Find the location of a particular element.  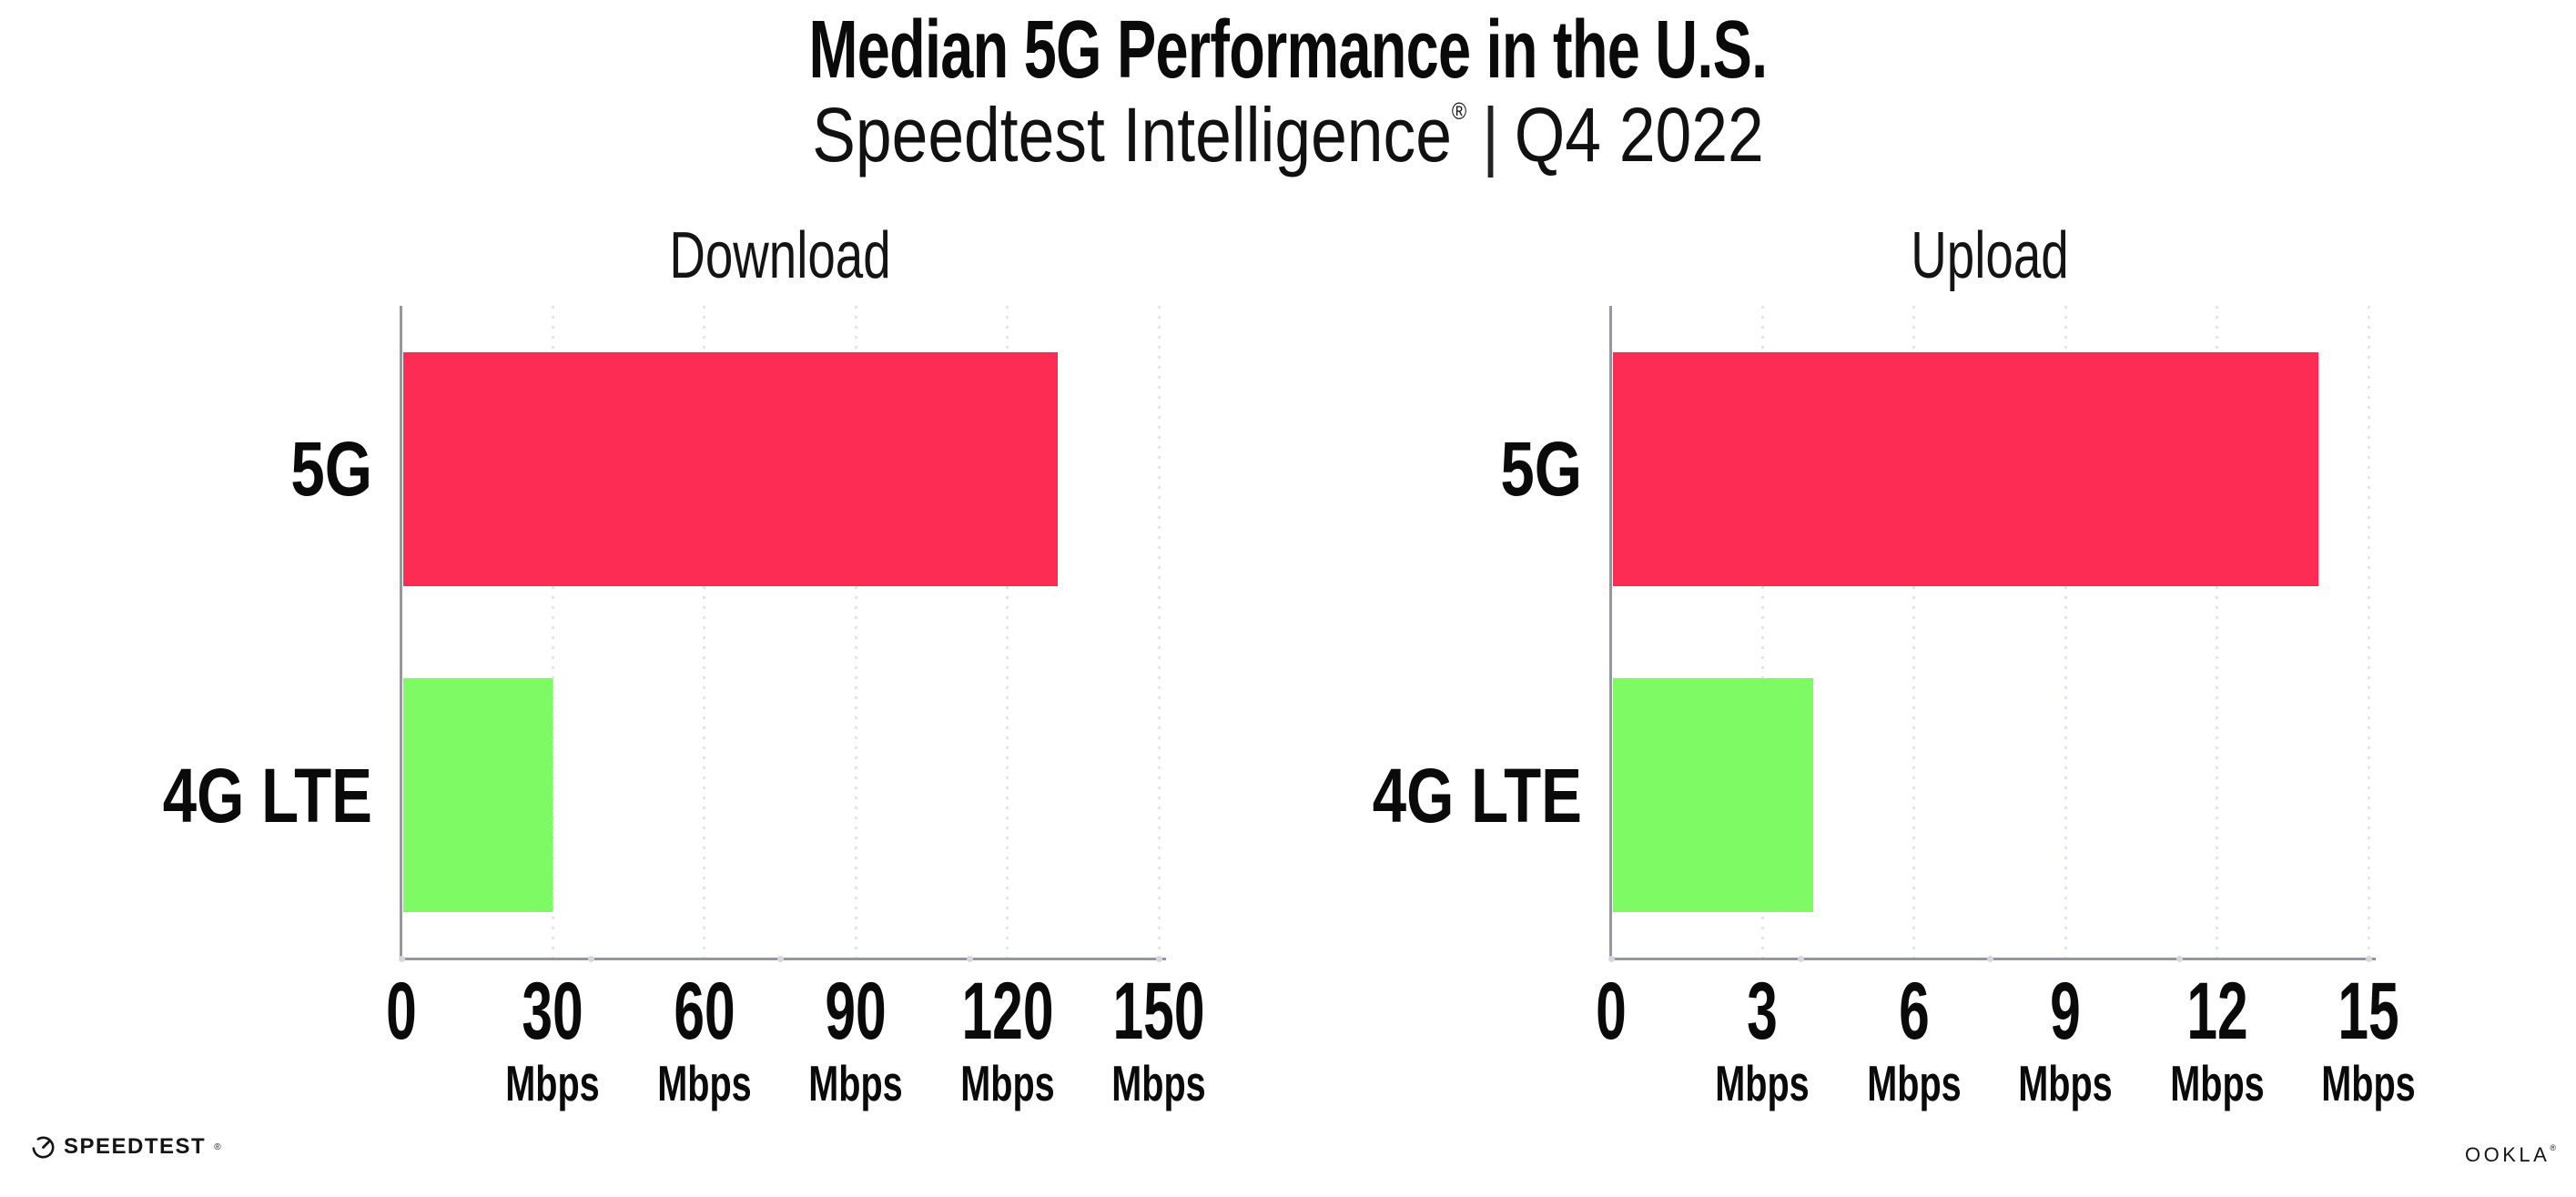

subtitle-product: Speedtest Intelligence is located at coordinates (1132, 135).